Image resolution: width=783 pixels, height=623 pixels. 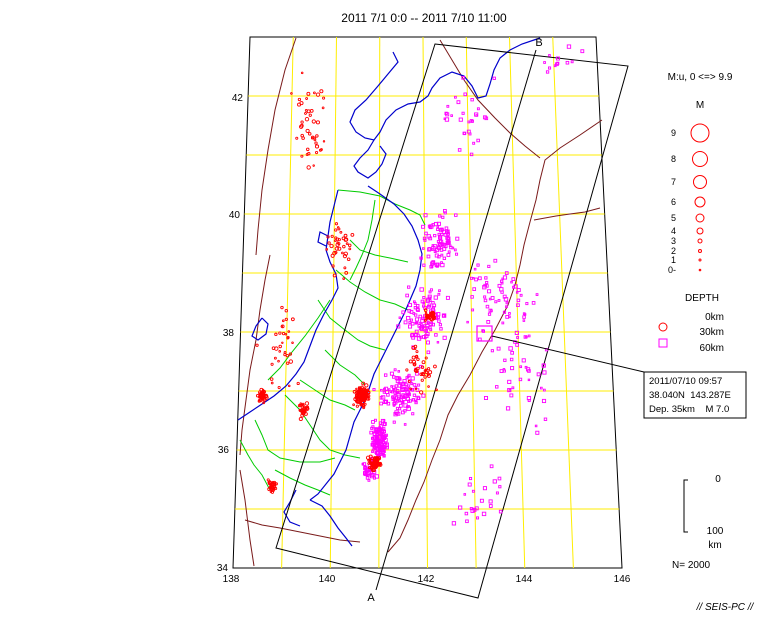 I want to click on japan-sea-line, so click(x=255, y=355).